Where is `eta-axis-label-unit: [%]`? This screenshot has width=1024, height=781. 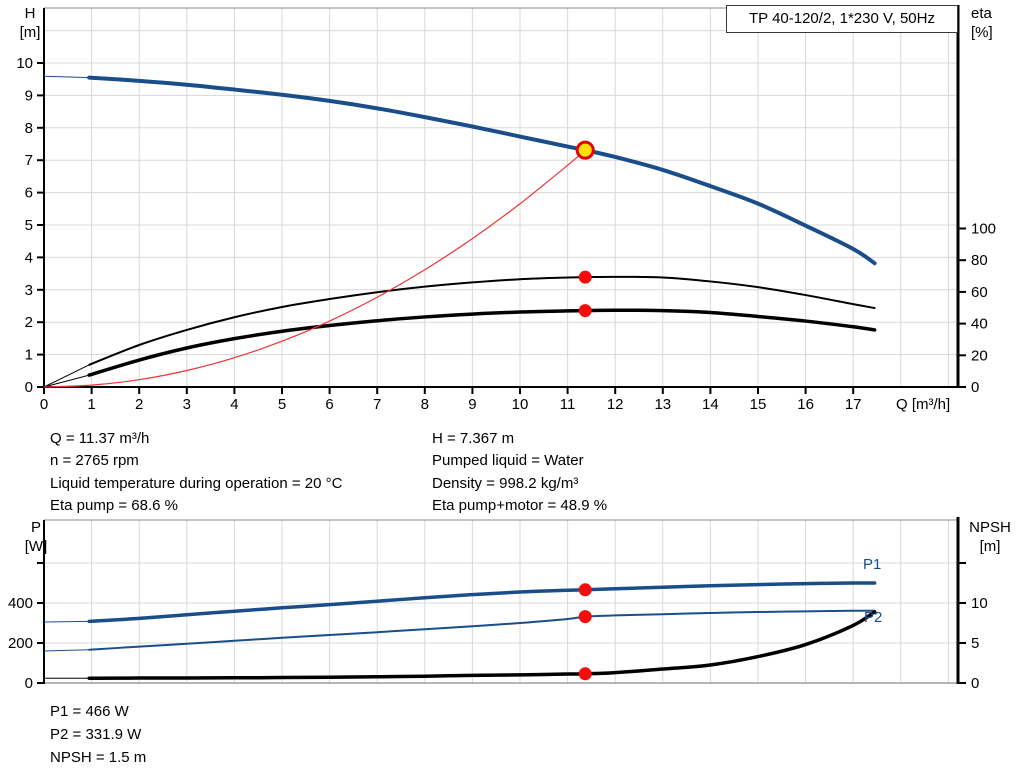 eta-axis-label-unit: [%] is located at coordinates (982, 32).